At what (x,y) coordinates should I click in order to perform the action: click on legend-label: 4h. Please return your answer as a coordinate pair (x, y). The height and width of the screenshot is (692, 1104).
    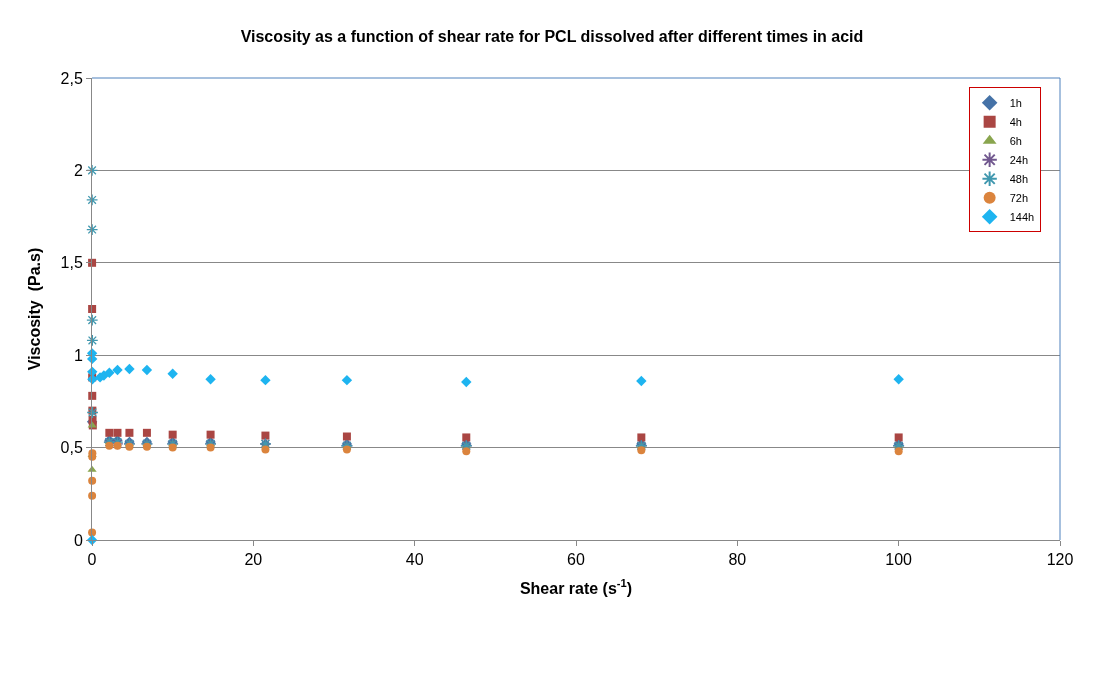
    Looking at the image, I should click on (1015, 122).